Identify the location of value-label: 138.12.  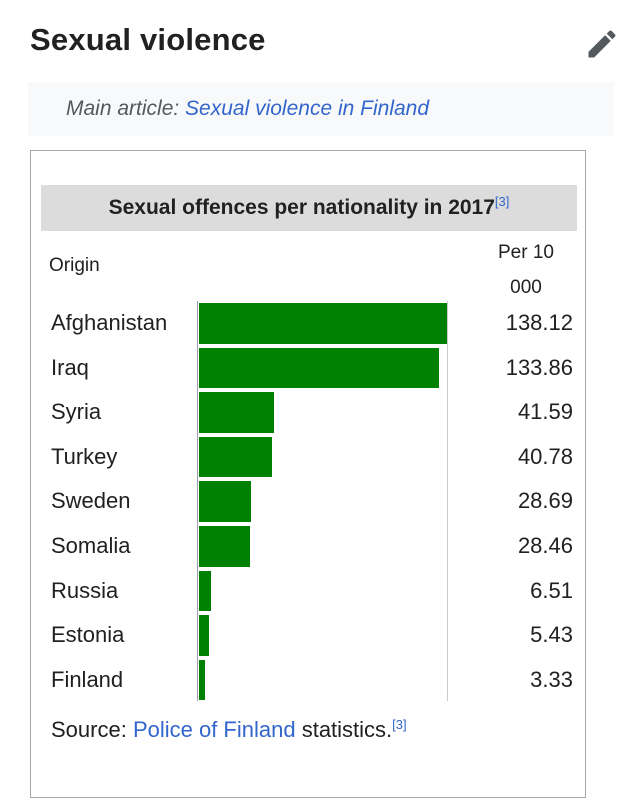
(539, 322).